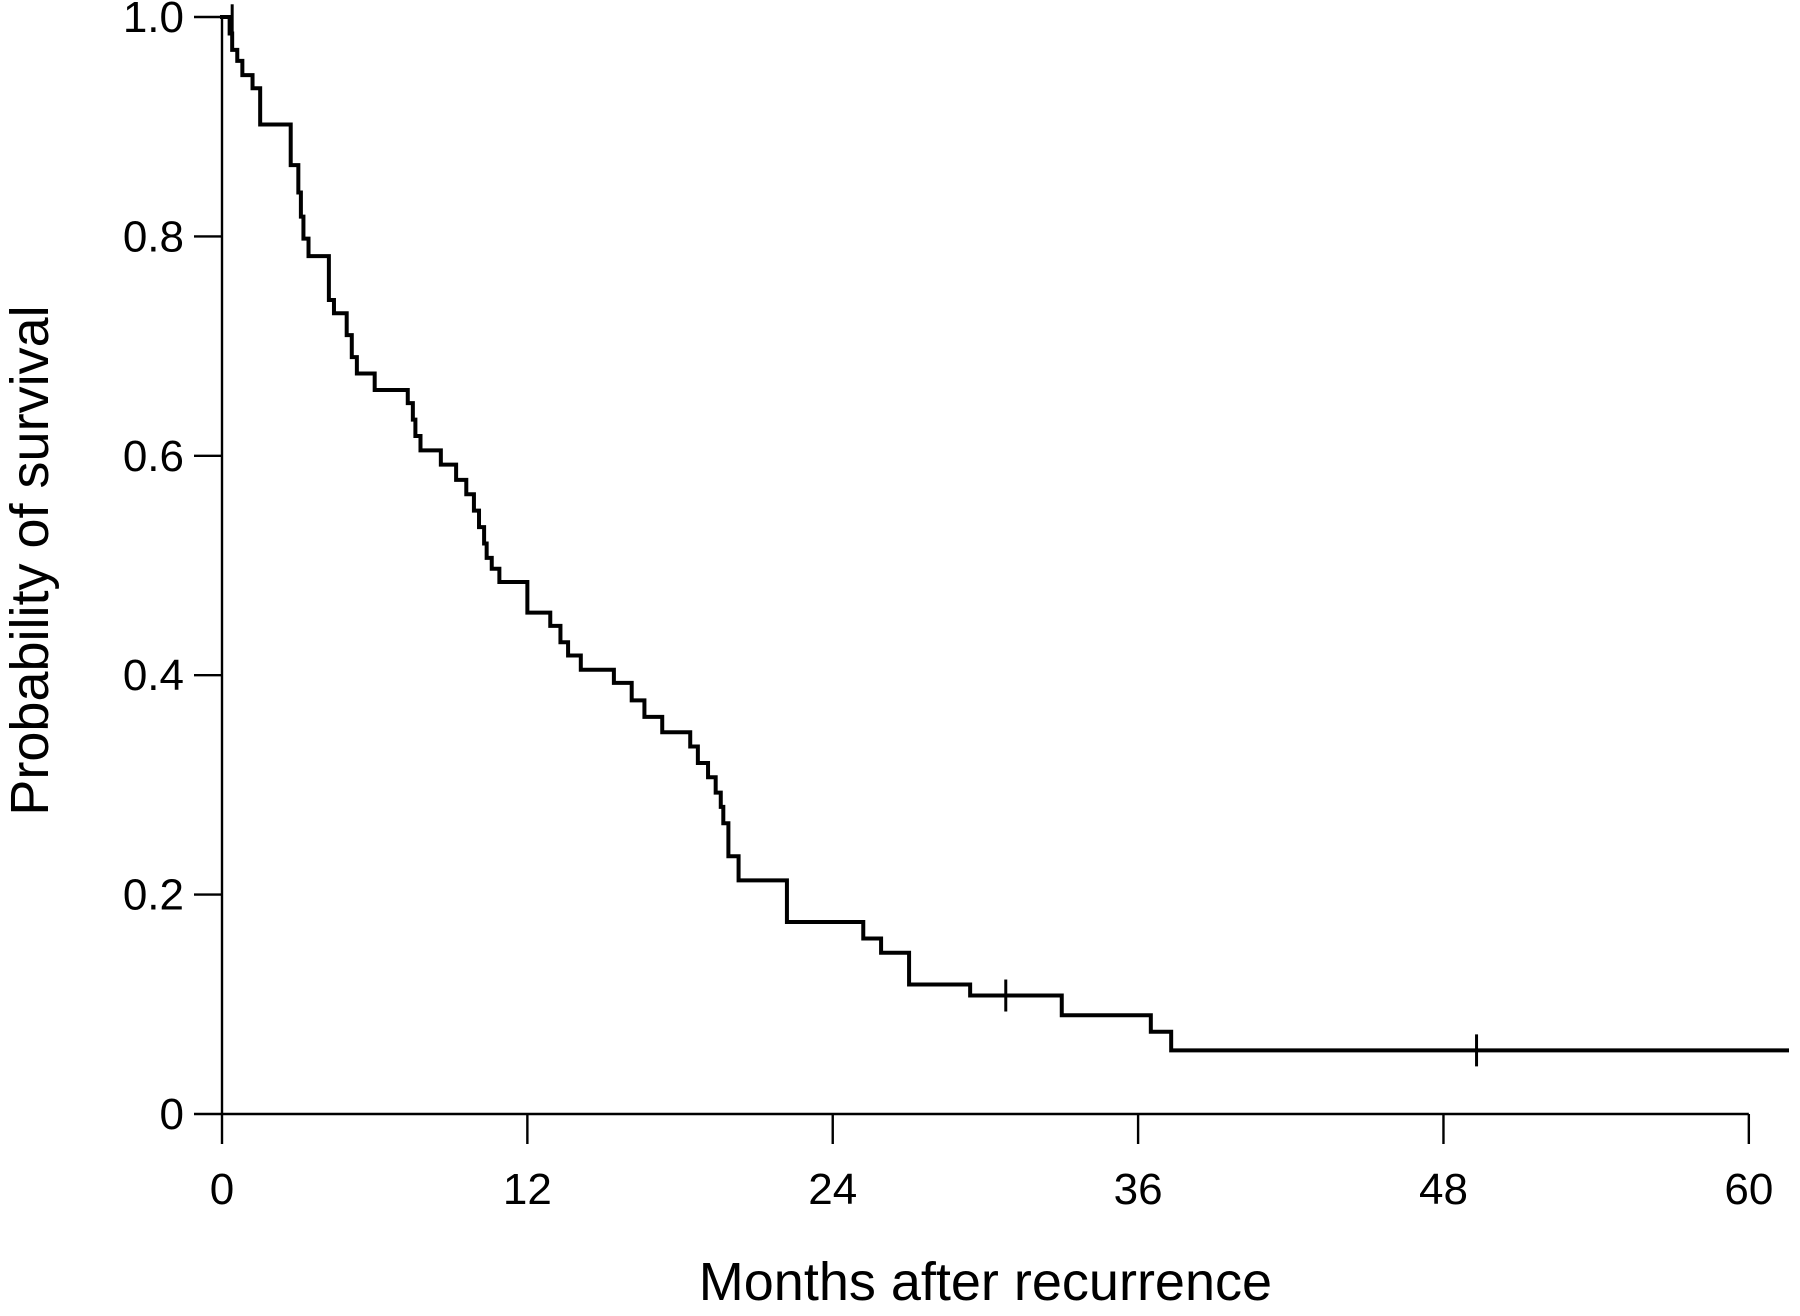 This screenshot has width=1800, height=1316. I want to click on x-tick-label: 36, so click(1138, 1189).